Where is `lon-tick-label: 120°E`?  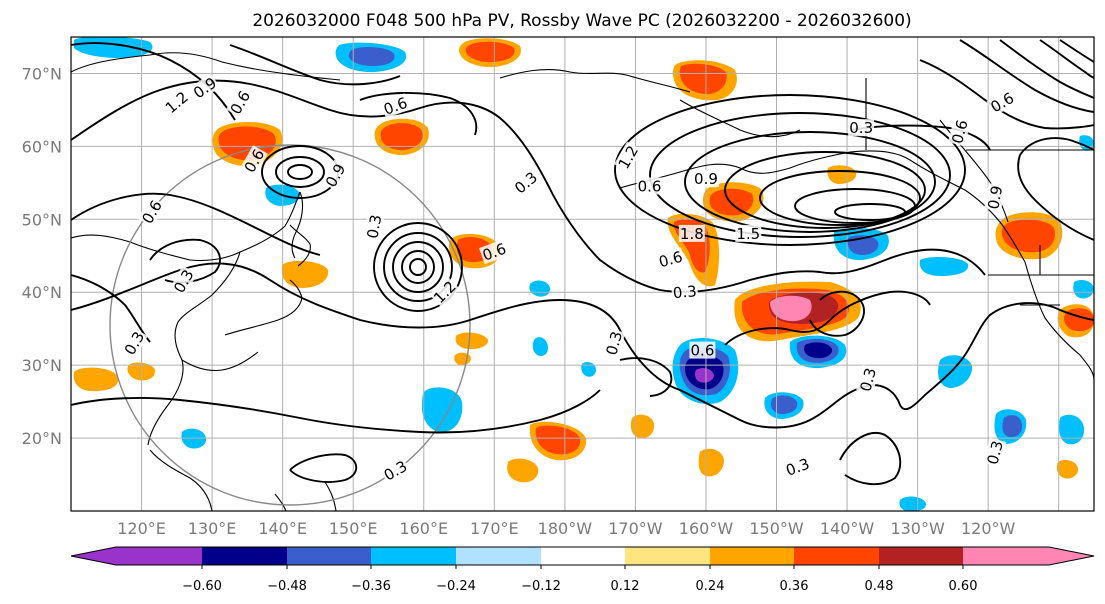 lon-tick-label: 120°E is located at coordinates (141, 528).